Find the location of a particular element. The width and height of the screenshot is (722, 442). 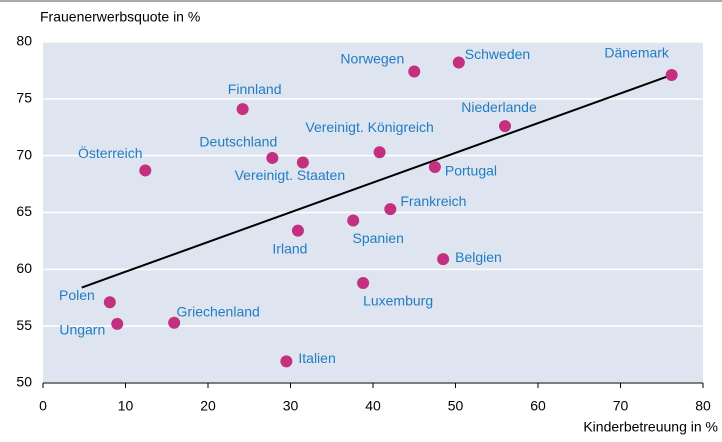

point-label: Belgien is located at coordinates (478, 257).